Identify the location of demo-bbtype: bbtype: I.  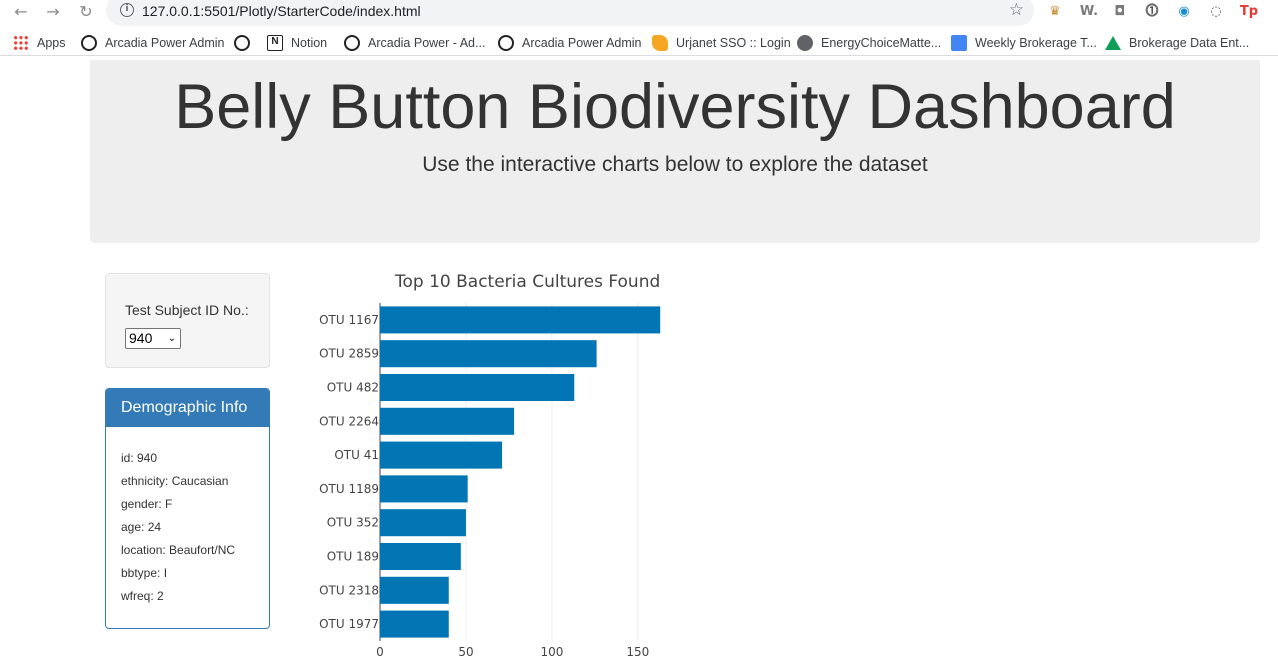
(144, 573).